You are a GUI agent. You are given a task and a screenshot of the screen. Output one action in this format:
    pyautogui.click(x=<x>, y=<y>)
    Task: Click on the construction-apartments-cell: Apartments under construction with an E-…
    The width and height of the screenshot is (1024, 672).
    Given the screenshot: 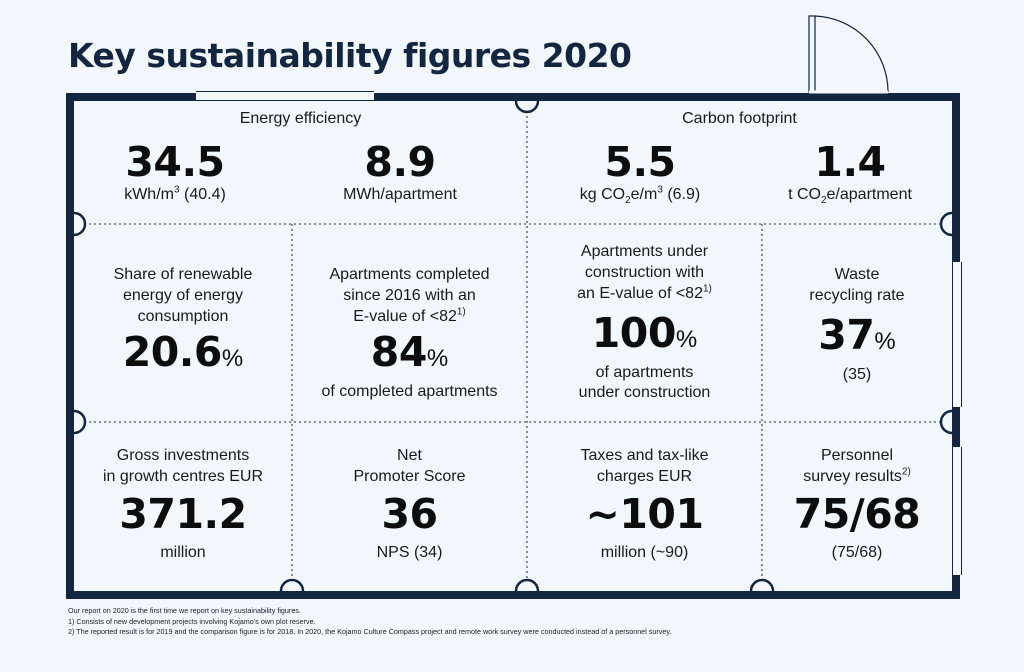 What is the action you would take?
    pyautogui.click(x=644, y=322)
    